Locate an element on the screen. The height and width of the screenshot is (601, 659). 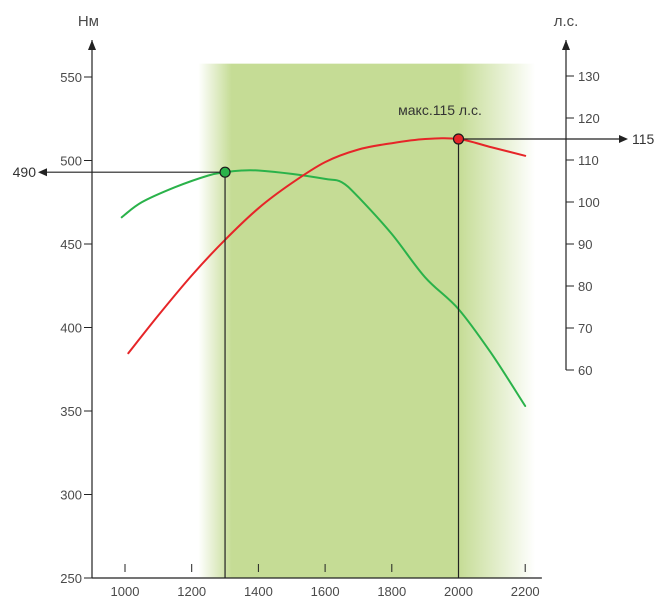
x-tick-label: 1000 is located at coordinates (125, 591).